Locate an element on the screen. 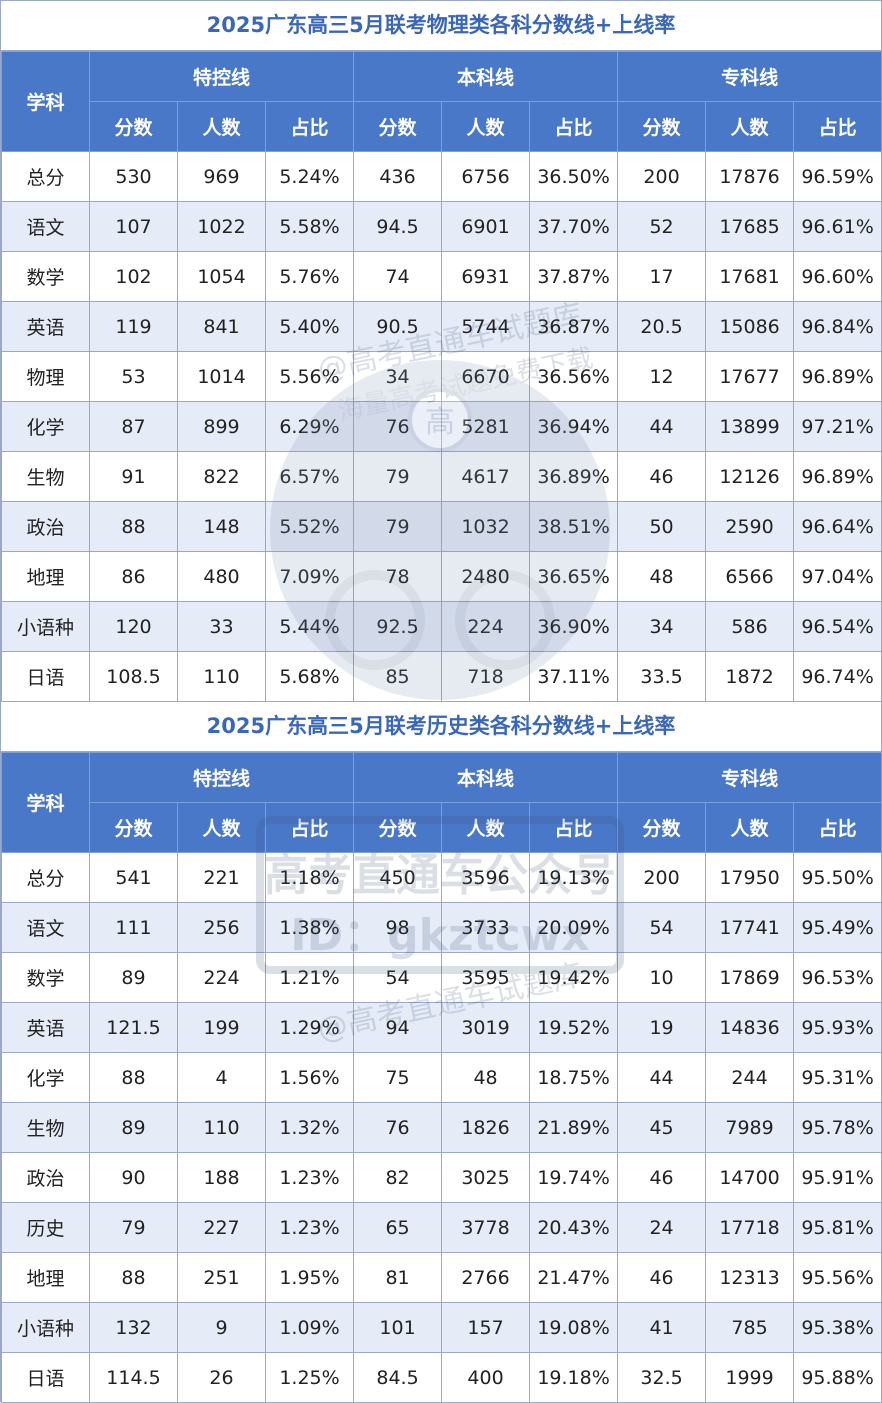  subject-cell: 政治 is located at coordinates (45, 526).